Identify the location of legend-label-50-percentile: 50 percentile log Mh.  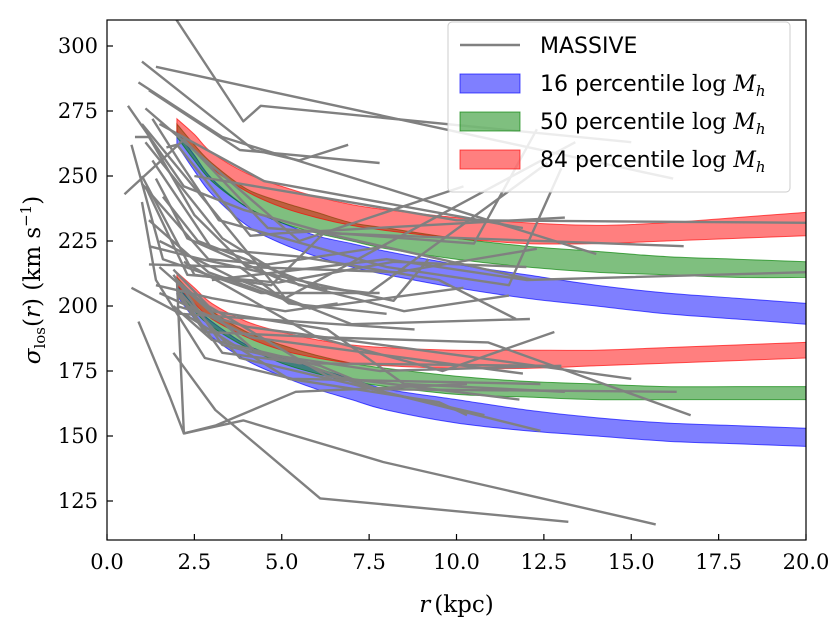
(653, 124).